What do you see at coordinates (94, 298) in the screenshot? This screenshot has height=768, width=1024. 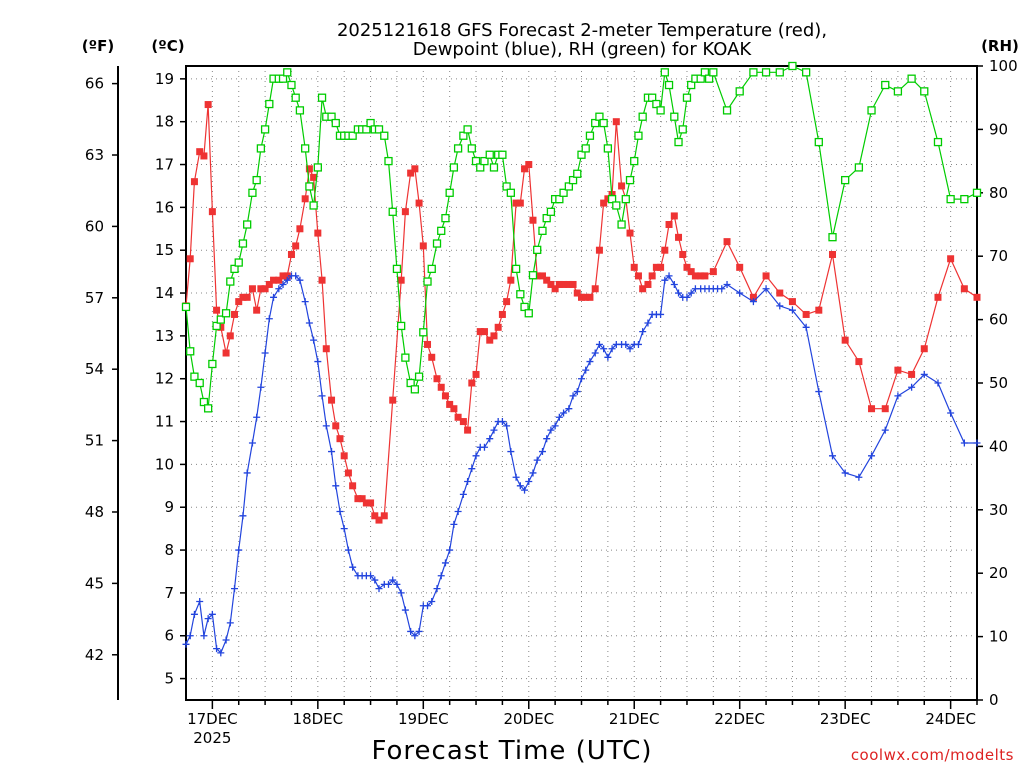 I see `f-tick-label: 57` at bounding box center [94, 298].